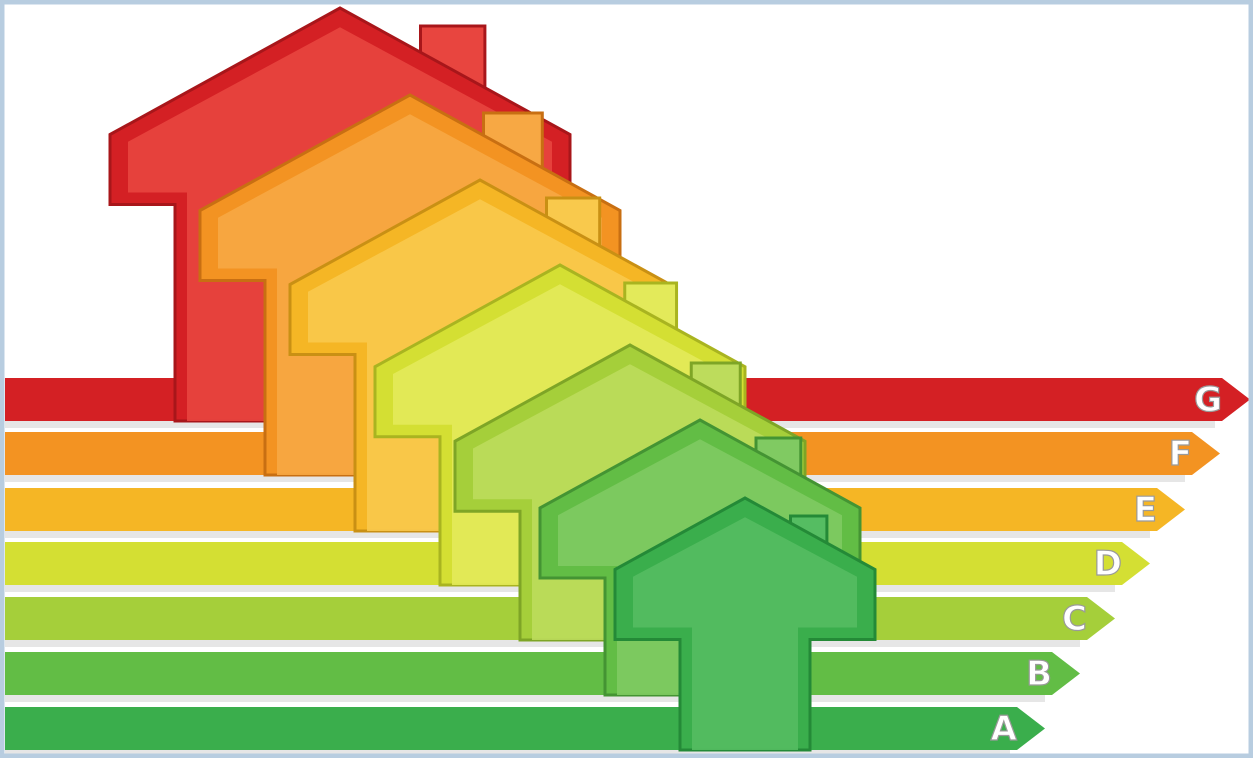  I want to click on rating-letter: E, so click(1145, 510).